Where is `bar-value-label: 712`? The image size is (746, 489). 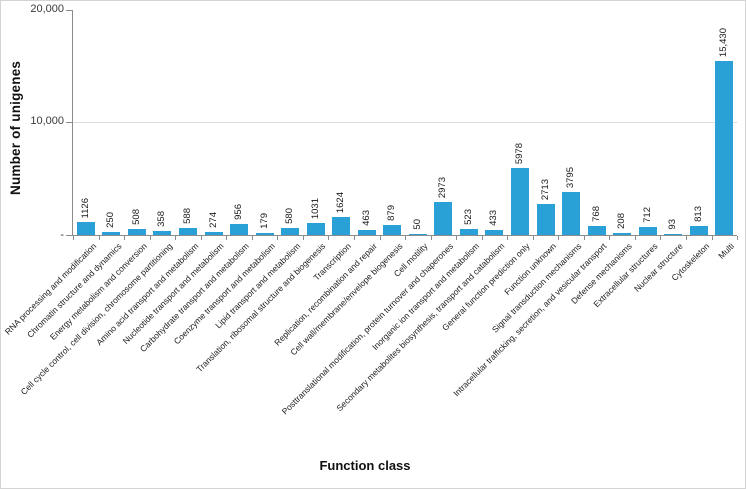 bar-value-label: 712 is located at coordinates (647, 215).